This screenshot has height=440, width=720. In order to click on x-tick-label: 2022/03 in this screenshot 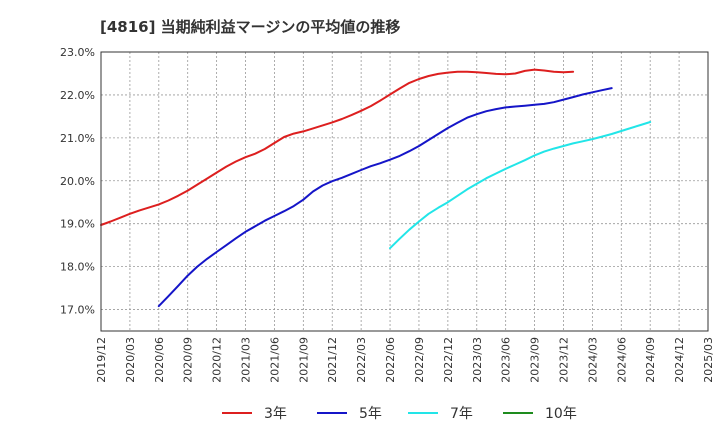, I will do `click(361, 360)`.